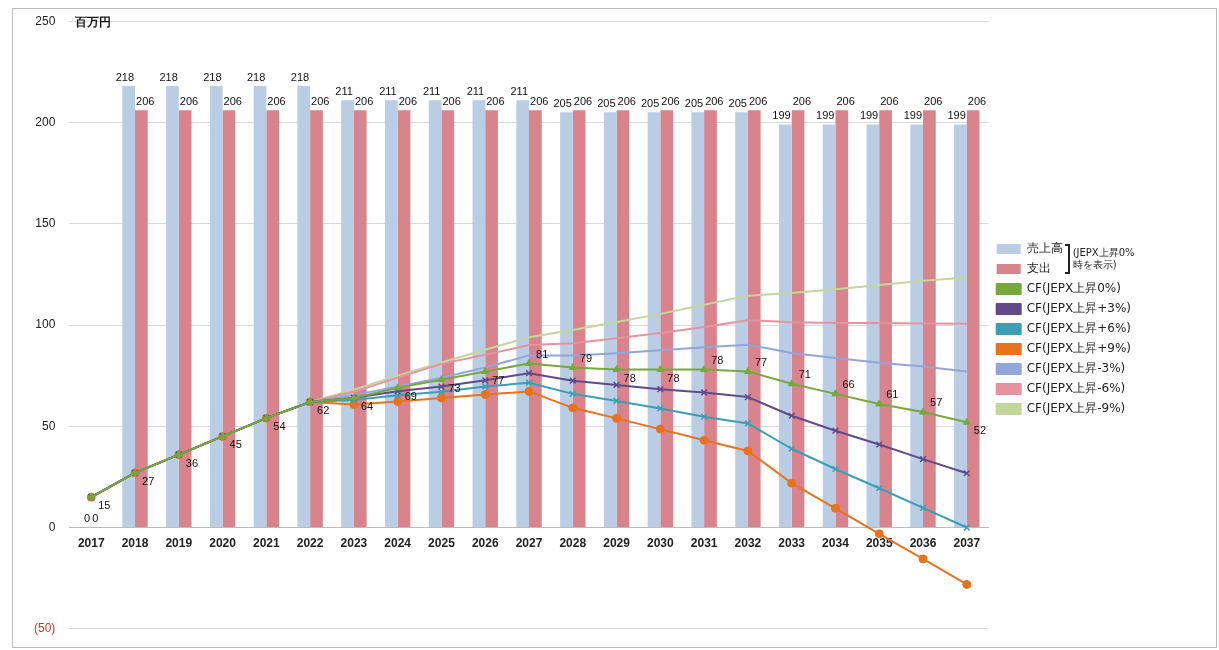 The height and width of the screenshot is (650, 1219). What do you see at coordinates (1076, 388) in the screenshot?
I see `legend-label: CF(JEPX上昇-6%)` at bounding box center [1076, 388].